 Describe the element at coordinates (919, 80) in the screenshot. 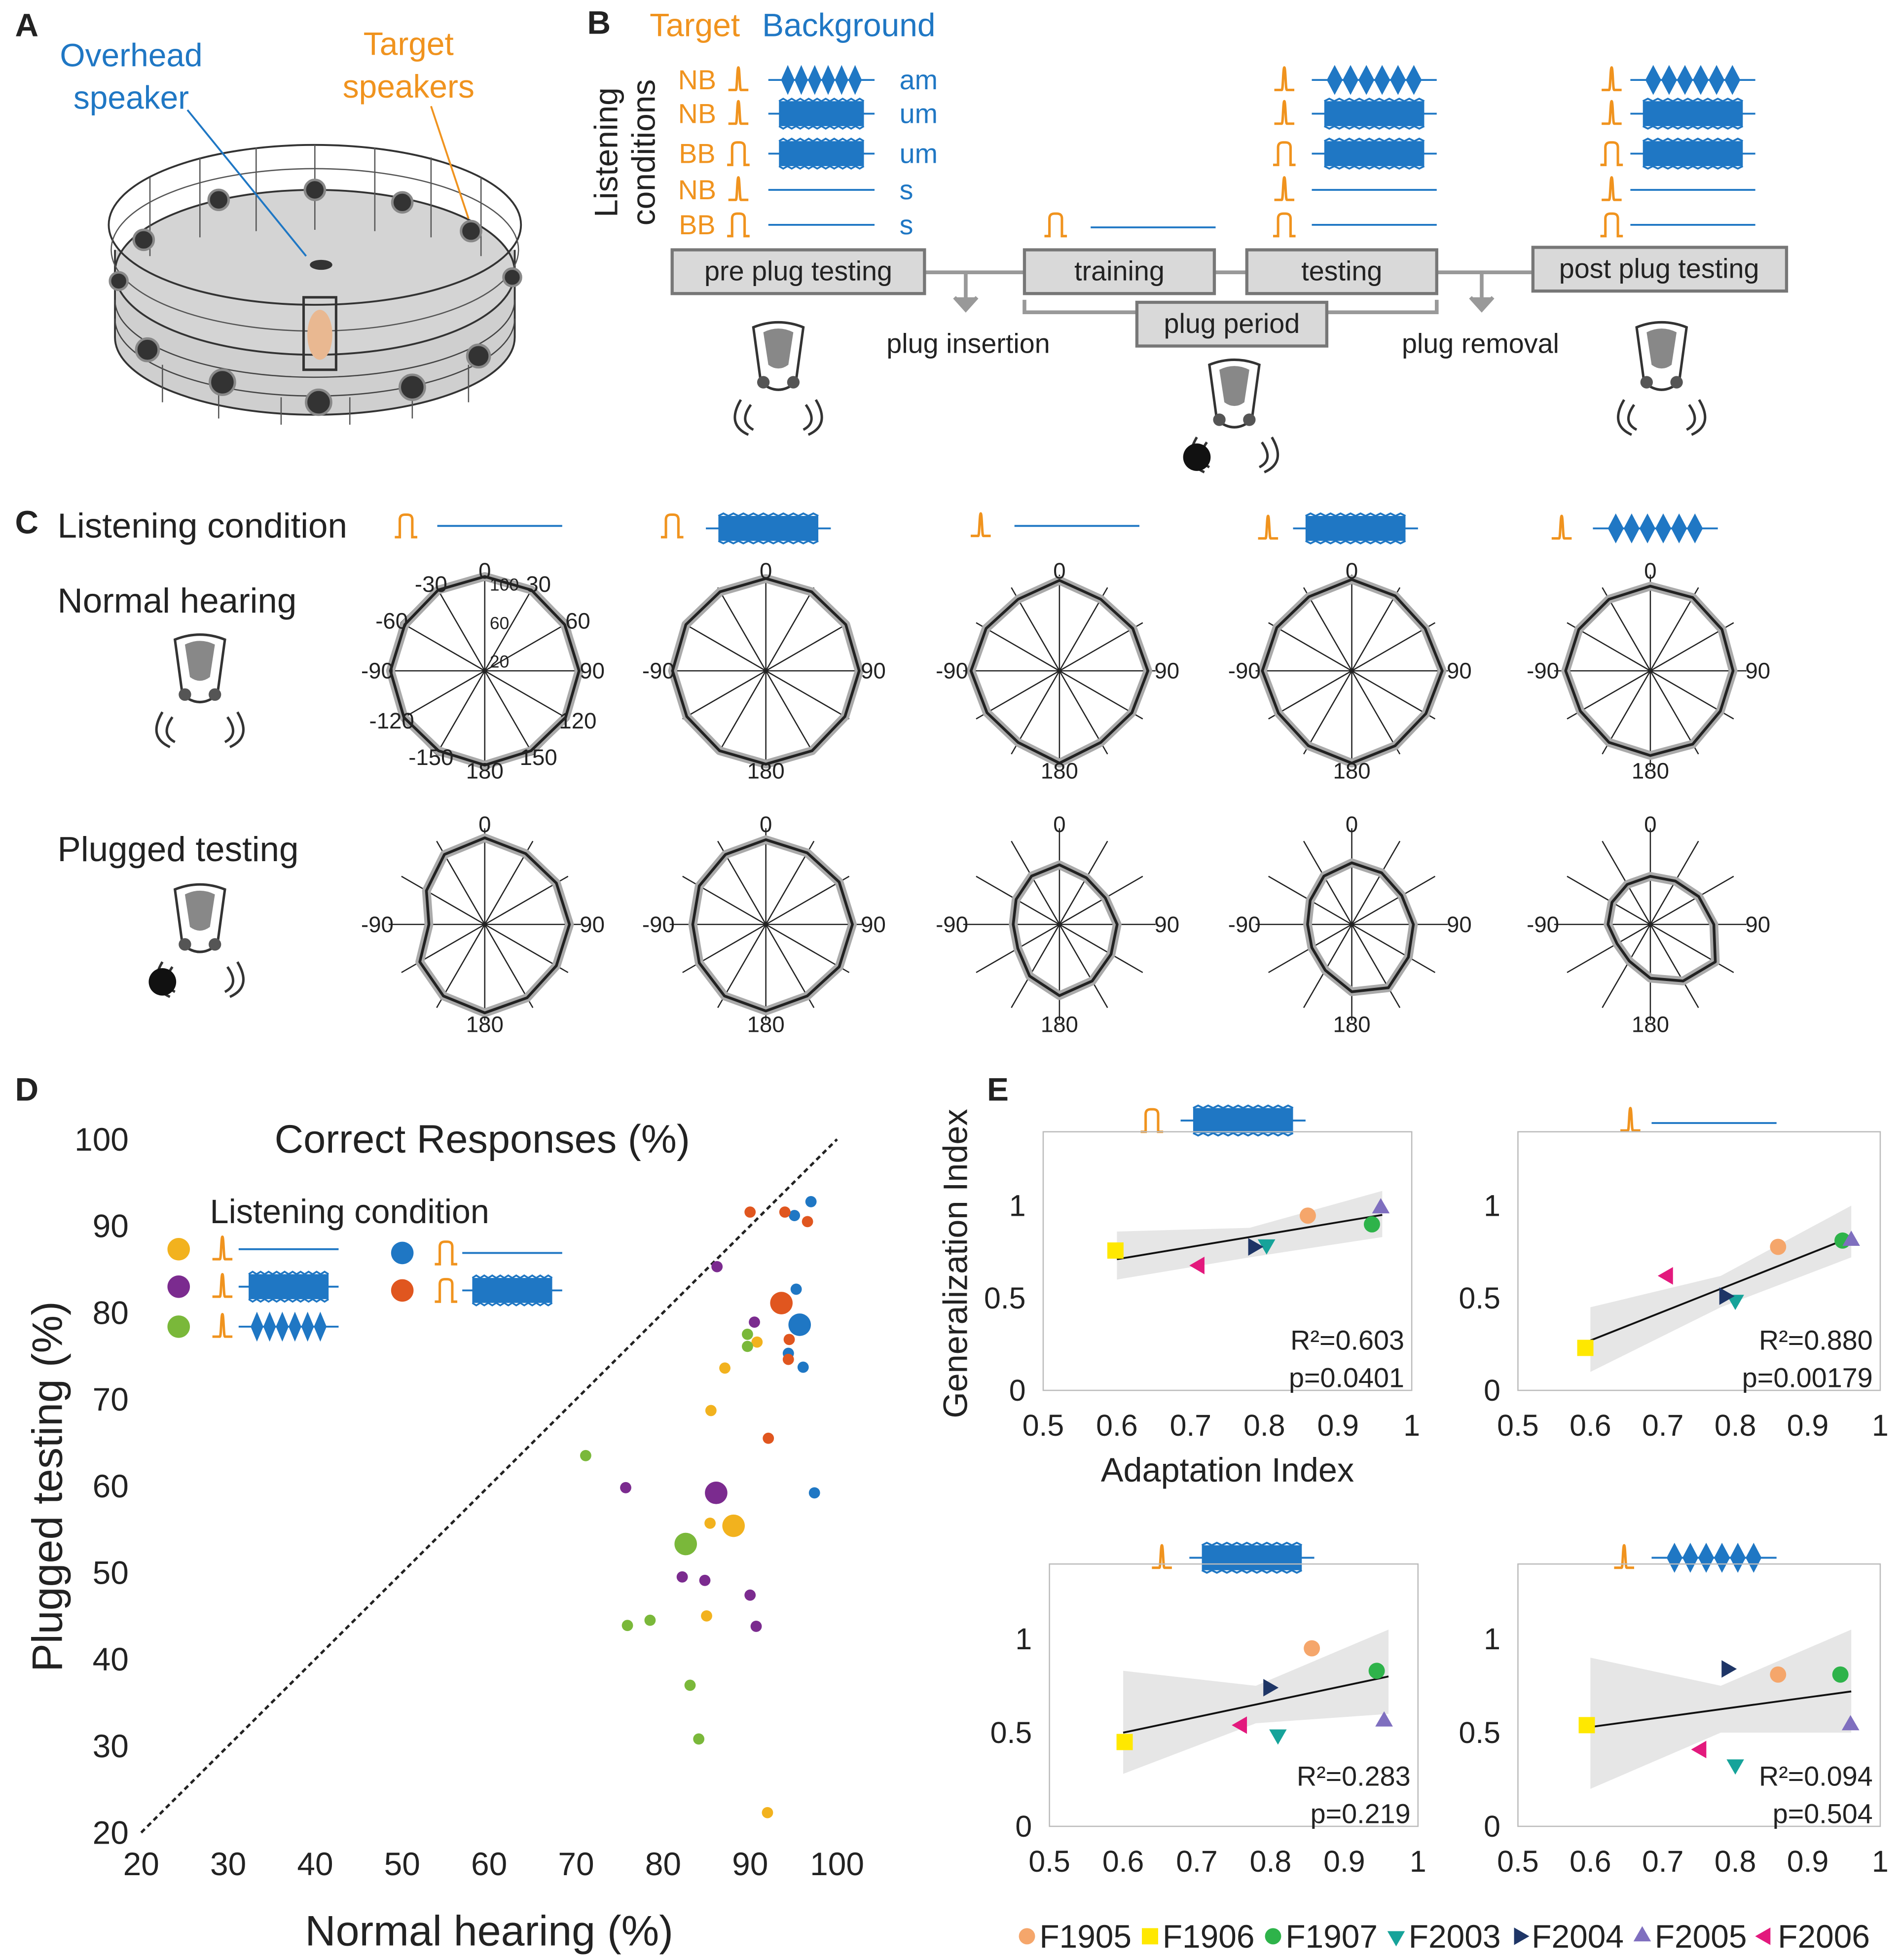

I see `condition-background: am` at that location.